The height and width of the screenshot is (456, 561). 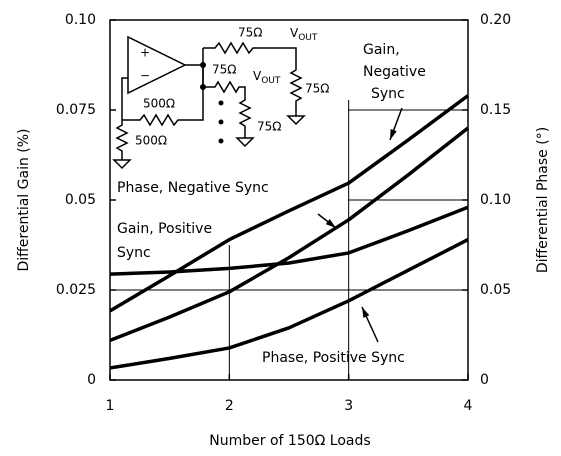 I want to click on x-tick-label: 2, so click(x=229, y=406).